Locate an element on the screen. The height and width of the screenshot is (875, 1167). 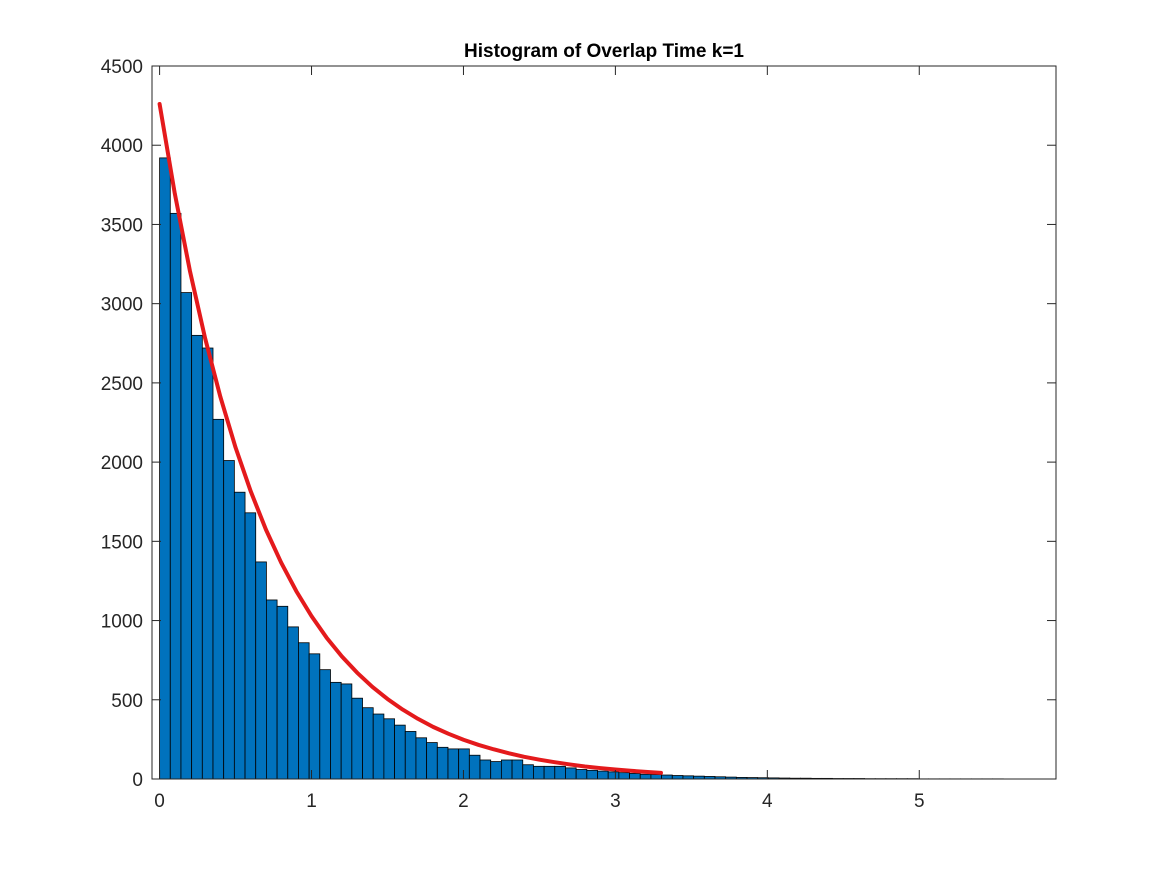
y-tick-label: 500 is located at coordinates (127, 701).